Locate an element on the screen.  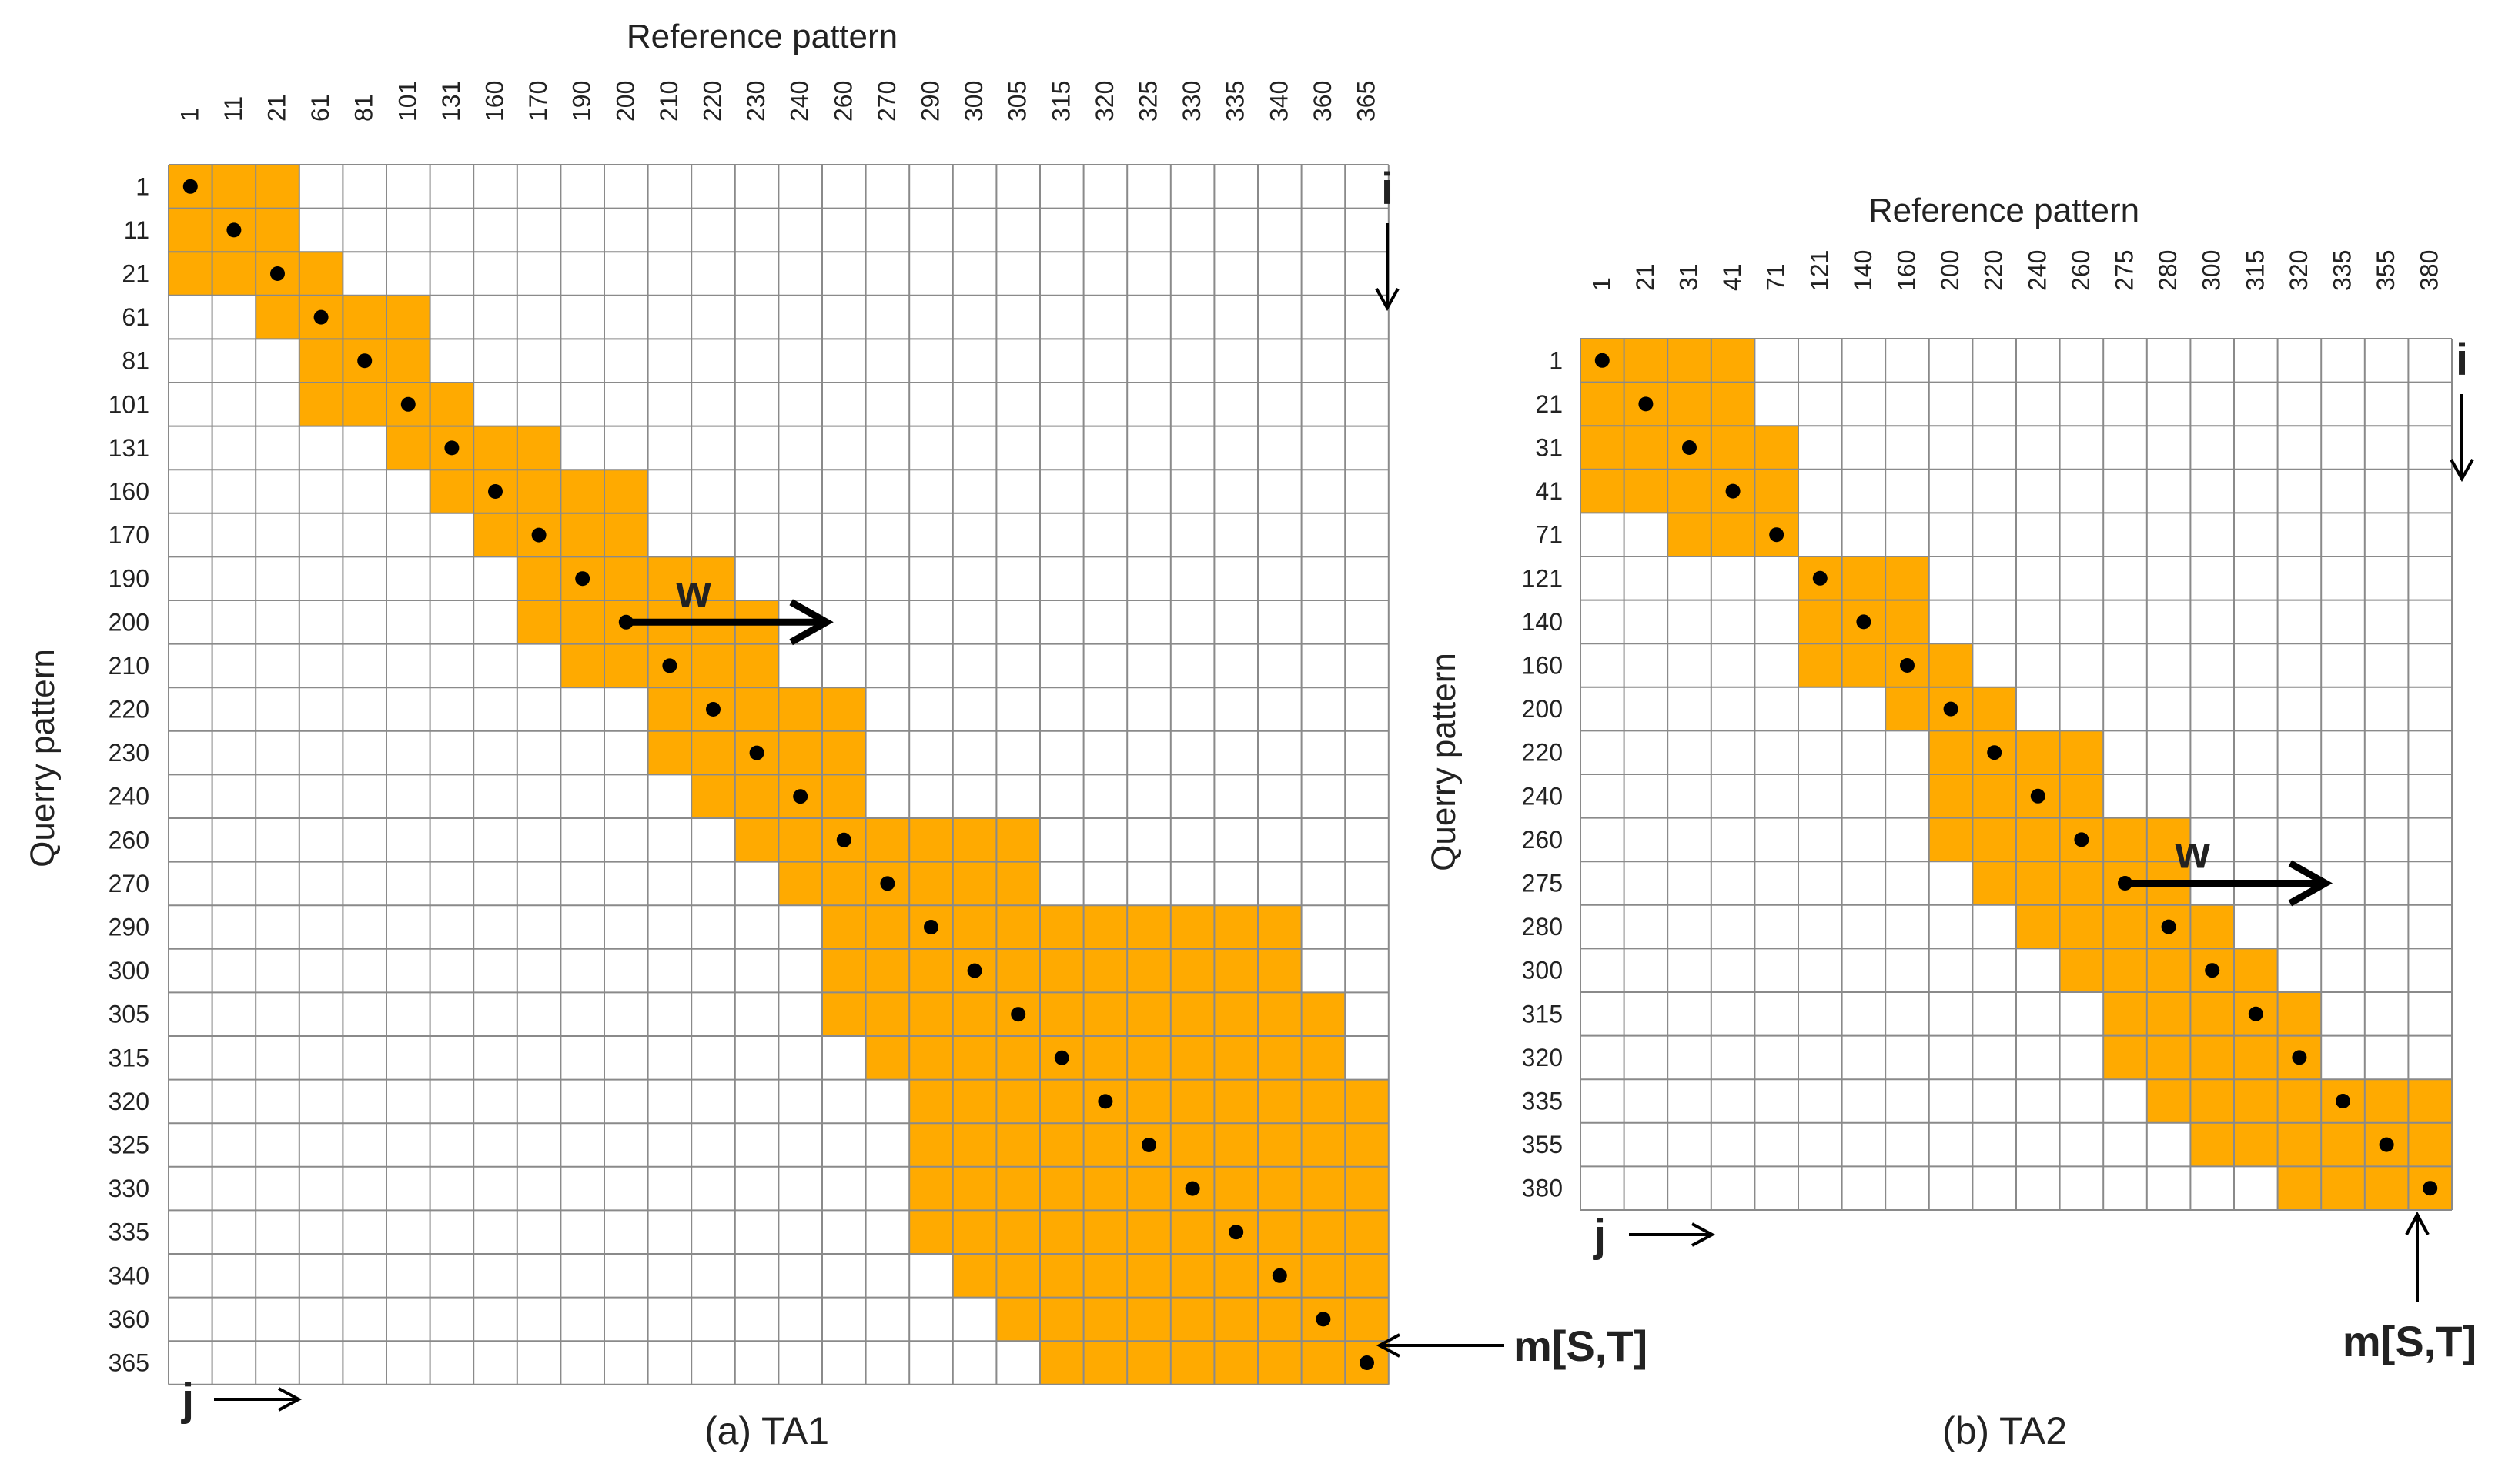
ref-tick-label: 315 is located at coordinates (2255, 271).